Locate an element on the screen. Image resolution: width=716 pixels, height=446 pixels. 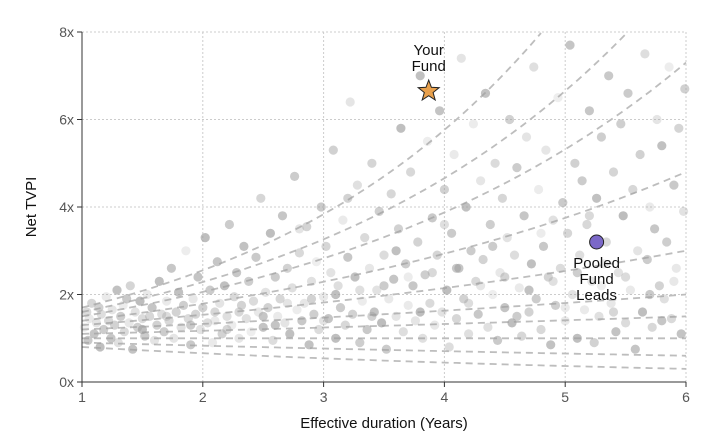
your-fund-label: Fund is located at coordinates (429, 66).